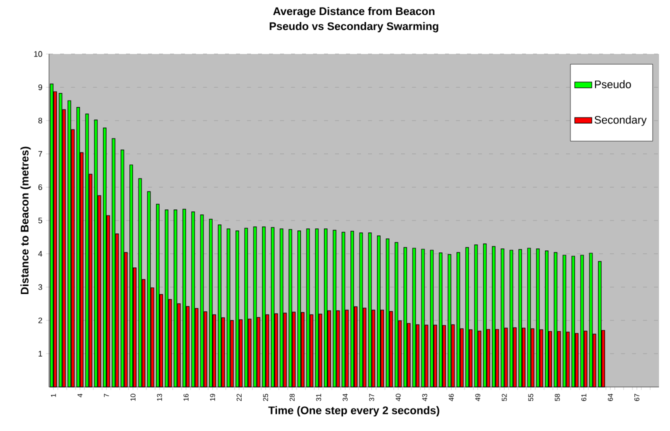 The image size is (670, 431). Describe the element at coordinates (40, 121) in the screenshot. I see `y-tick-label: 8` at that location.